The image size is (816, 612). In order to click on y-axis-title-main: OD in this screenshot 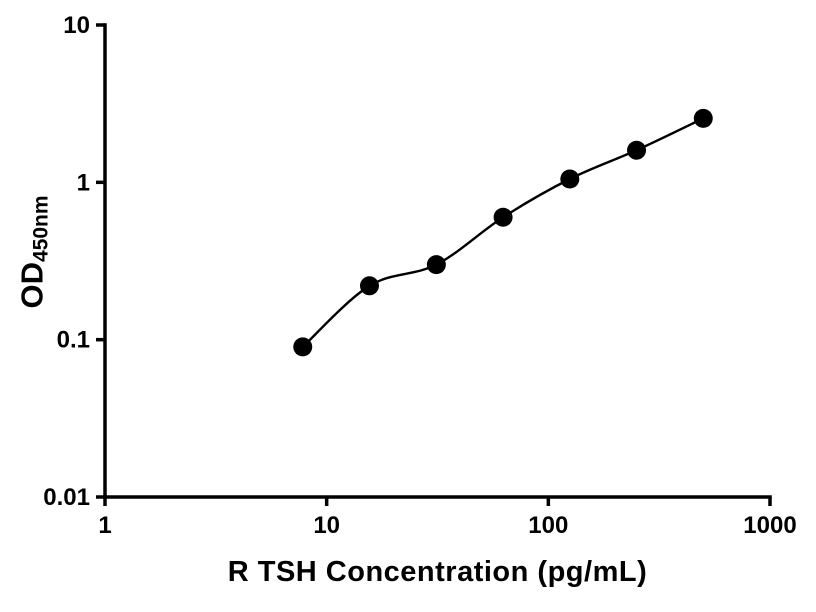, I will do `click(32, 285)`.